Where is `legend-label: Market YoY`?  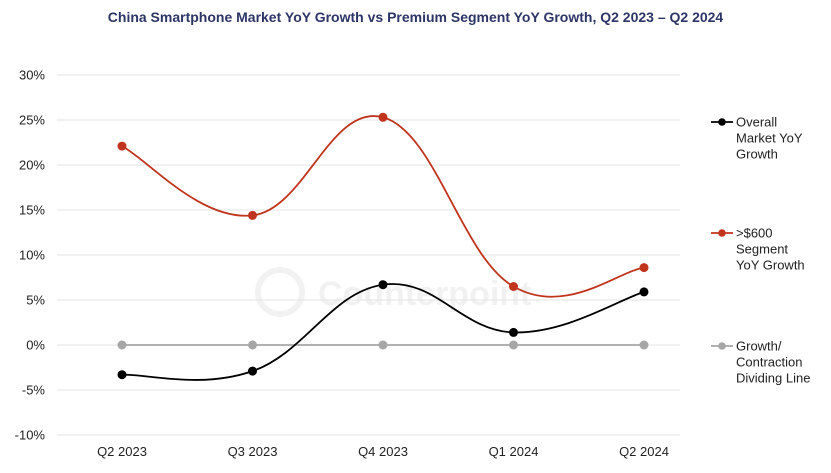
legend-label: Market YoY is located at coordinates (769, 138).